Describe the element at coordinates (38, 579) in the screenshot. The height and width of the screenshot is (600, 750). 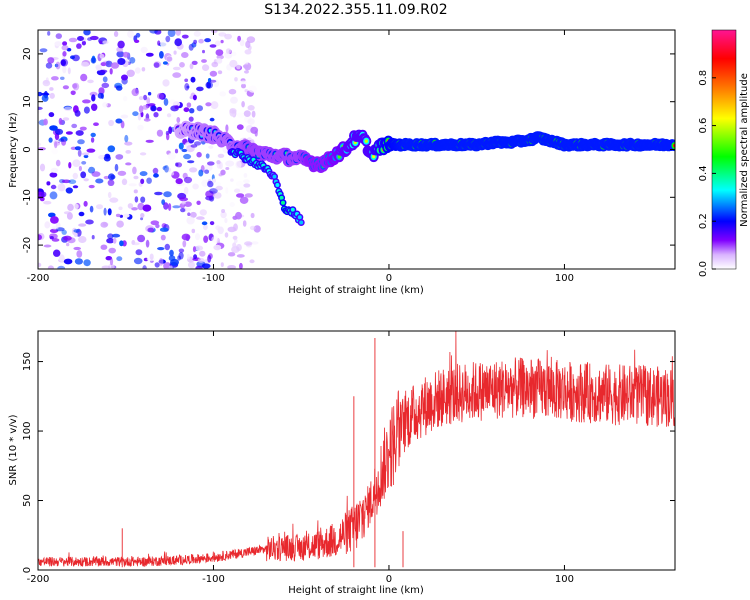
I see `x-tick-label: -200` at that location.